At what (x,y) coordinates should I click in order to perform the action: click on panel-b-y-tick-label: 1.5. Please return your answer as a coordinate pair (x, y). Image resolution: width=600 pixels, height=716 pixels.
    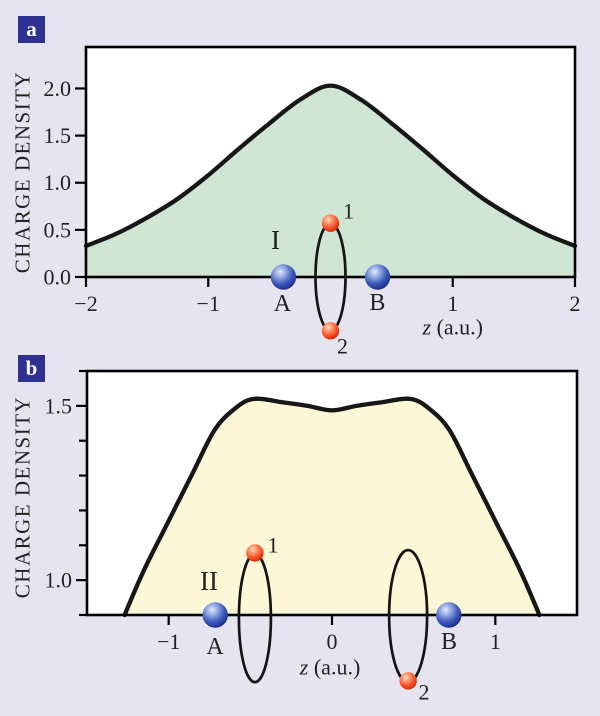
    Looking at the image, I should click on (59, 405).